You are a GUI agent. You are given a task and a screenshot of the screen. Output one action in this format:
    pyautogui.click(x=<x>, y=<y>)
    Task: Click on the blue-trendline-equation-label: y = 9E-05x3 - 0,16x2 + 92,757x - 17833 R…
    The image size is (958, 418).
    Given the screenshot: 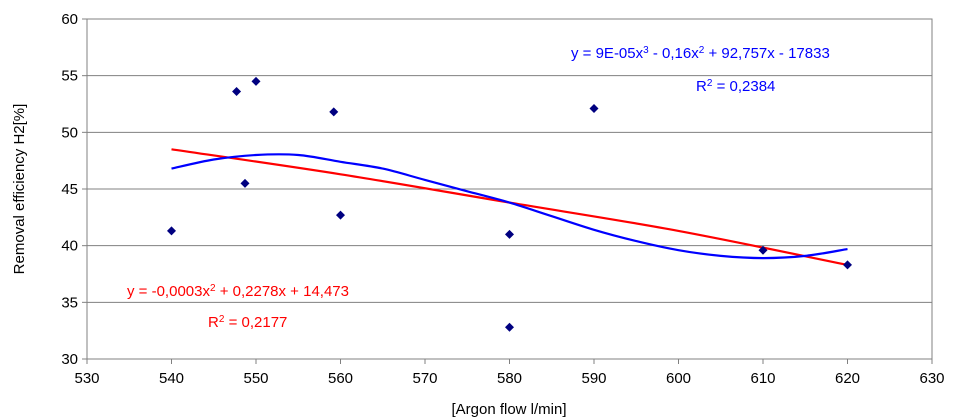 What is the action you would take?
    pyautogui.click(x=700, y=70)
    